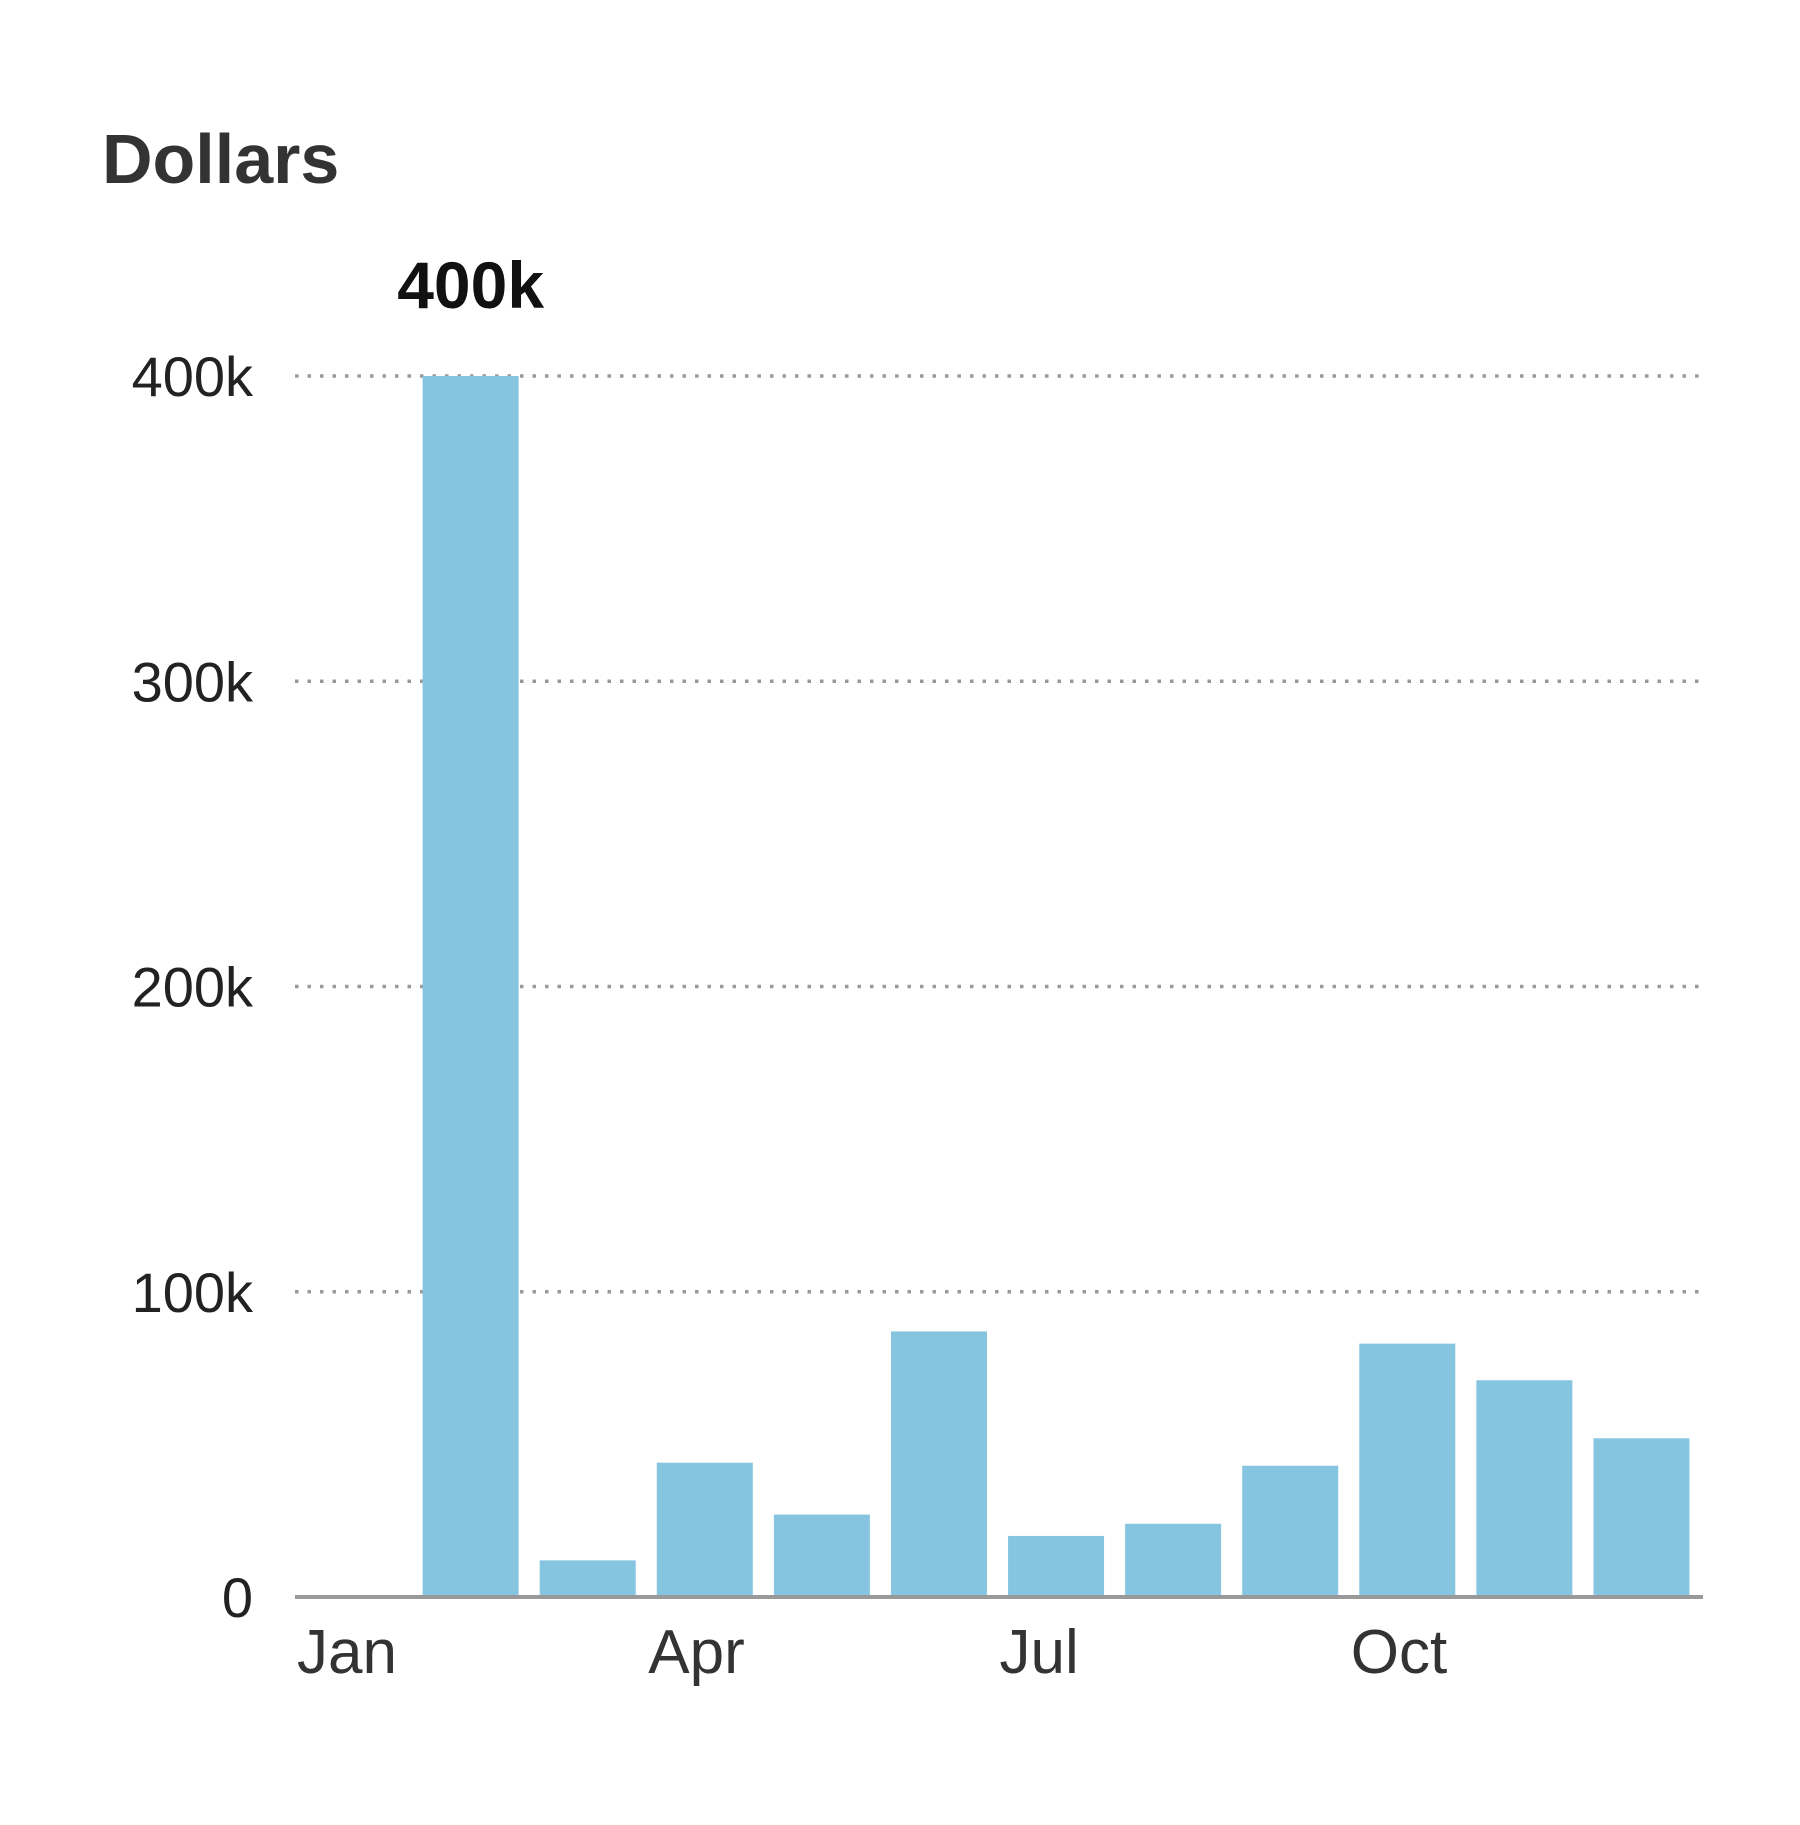  Describe the element at coordinates (1524, 1488) in the screenshot. I see `bar-nov` at that location.